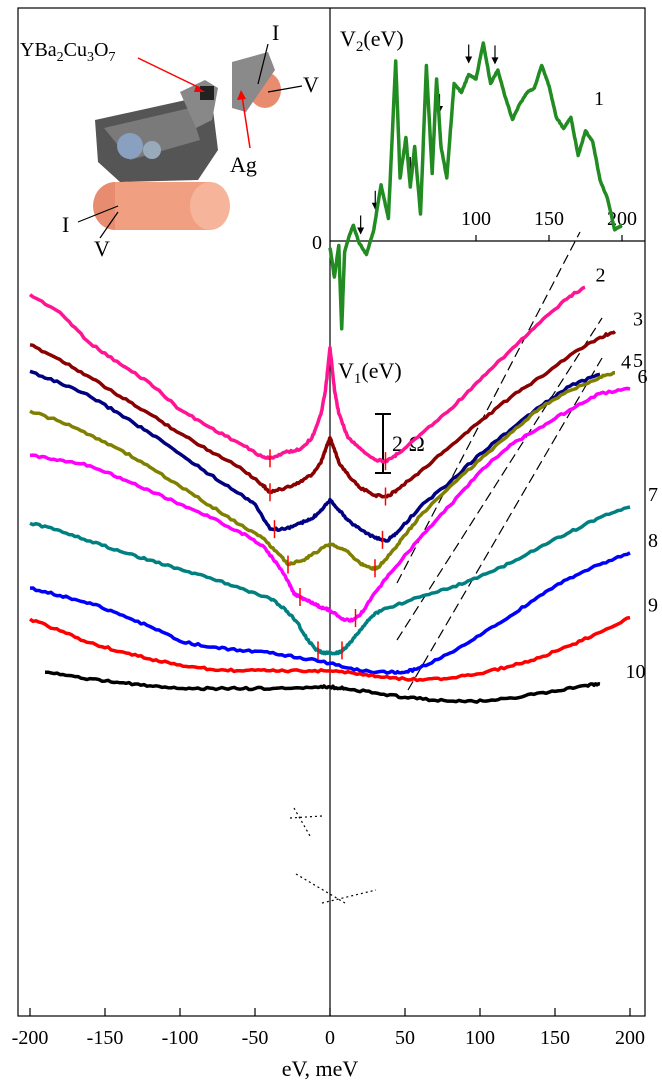 This screenshot has width=662, height=1082. I want to click on inset-series-line, so click(476, 186).